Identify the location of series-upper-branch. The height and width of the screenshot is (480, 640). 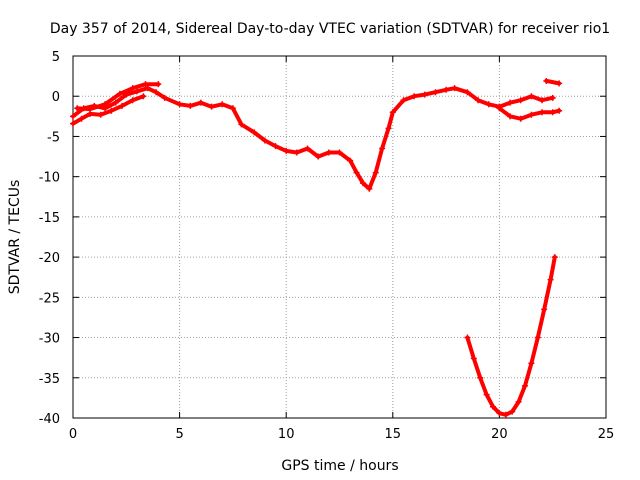
(118, 97).